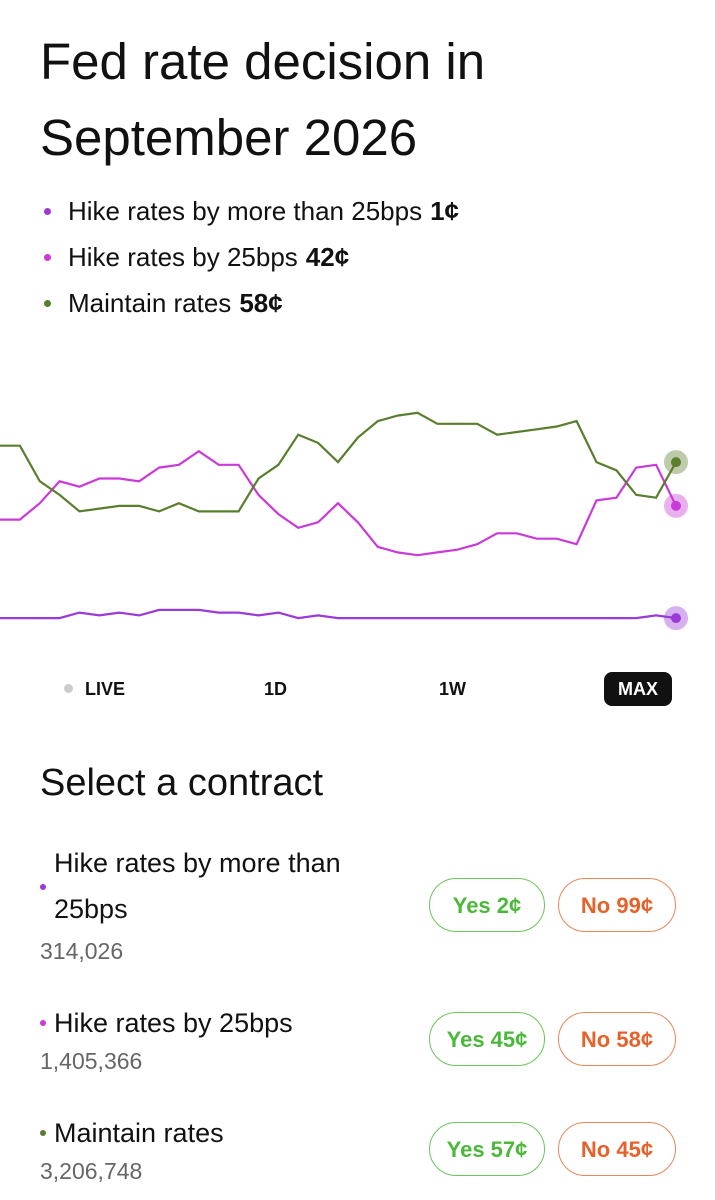  I want to click on live-dot, so click(68, 688).